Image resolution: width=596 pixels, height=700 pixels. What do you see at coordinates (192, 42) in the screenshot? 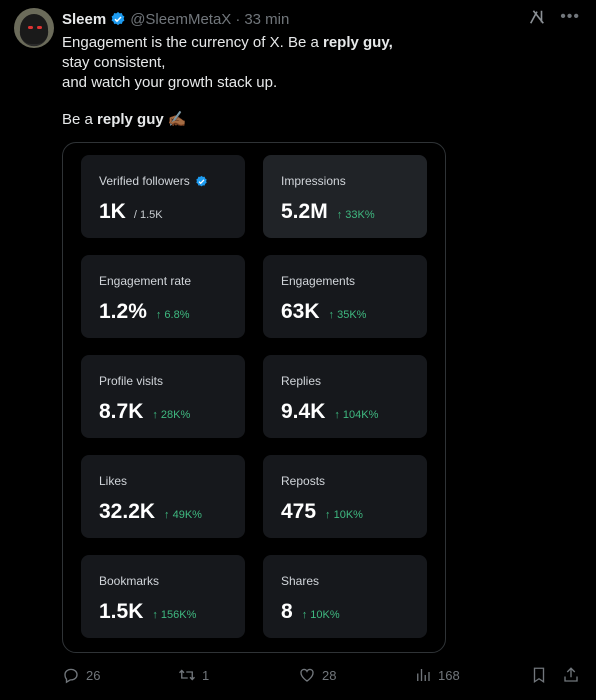
I see `text-line1-a: Engagement is the currency of X. Be a` at bounding box center [192, 42].